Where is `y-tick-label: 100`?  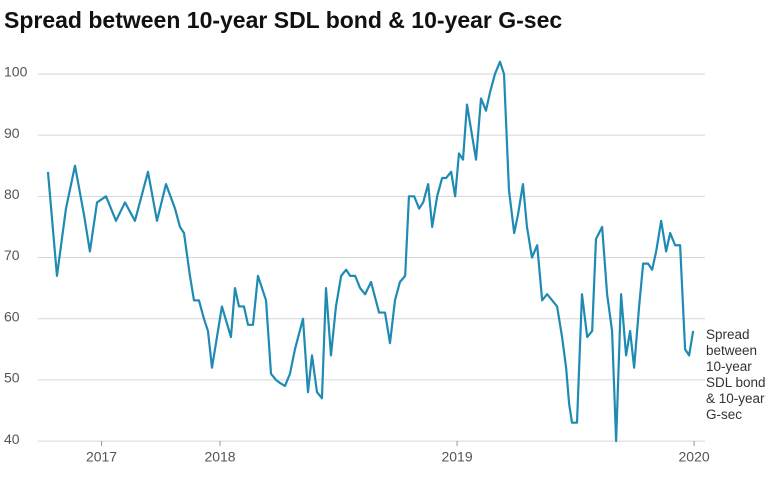
y-tick-label: 100 is located at coordinates (16, 72).